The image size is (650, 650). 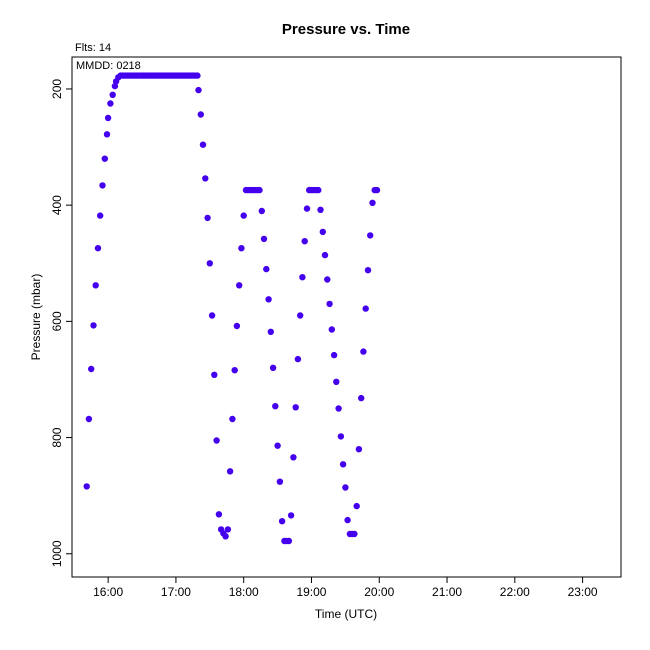 I want to click on x-tick-label: 17:00, so click(x=176, y=592).